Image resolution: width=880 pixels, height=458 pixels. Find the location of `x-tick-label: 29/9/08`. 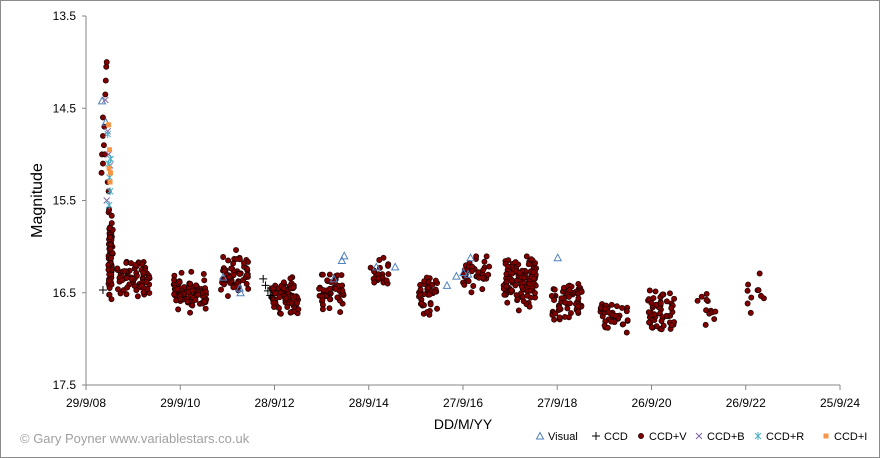

x-tick-label: 29/9/08 is located at coordinates (86, 403).